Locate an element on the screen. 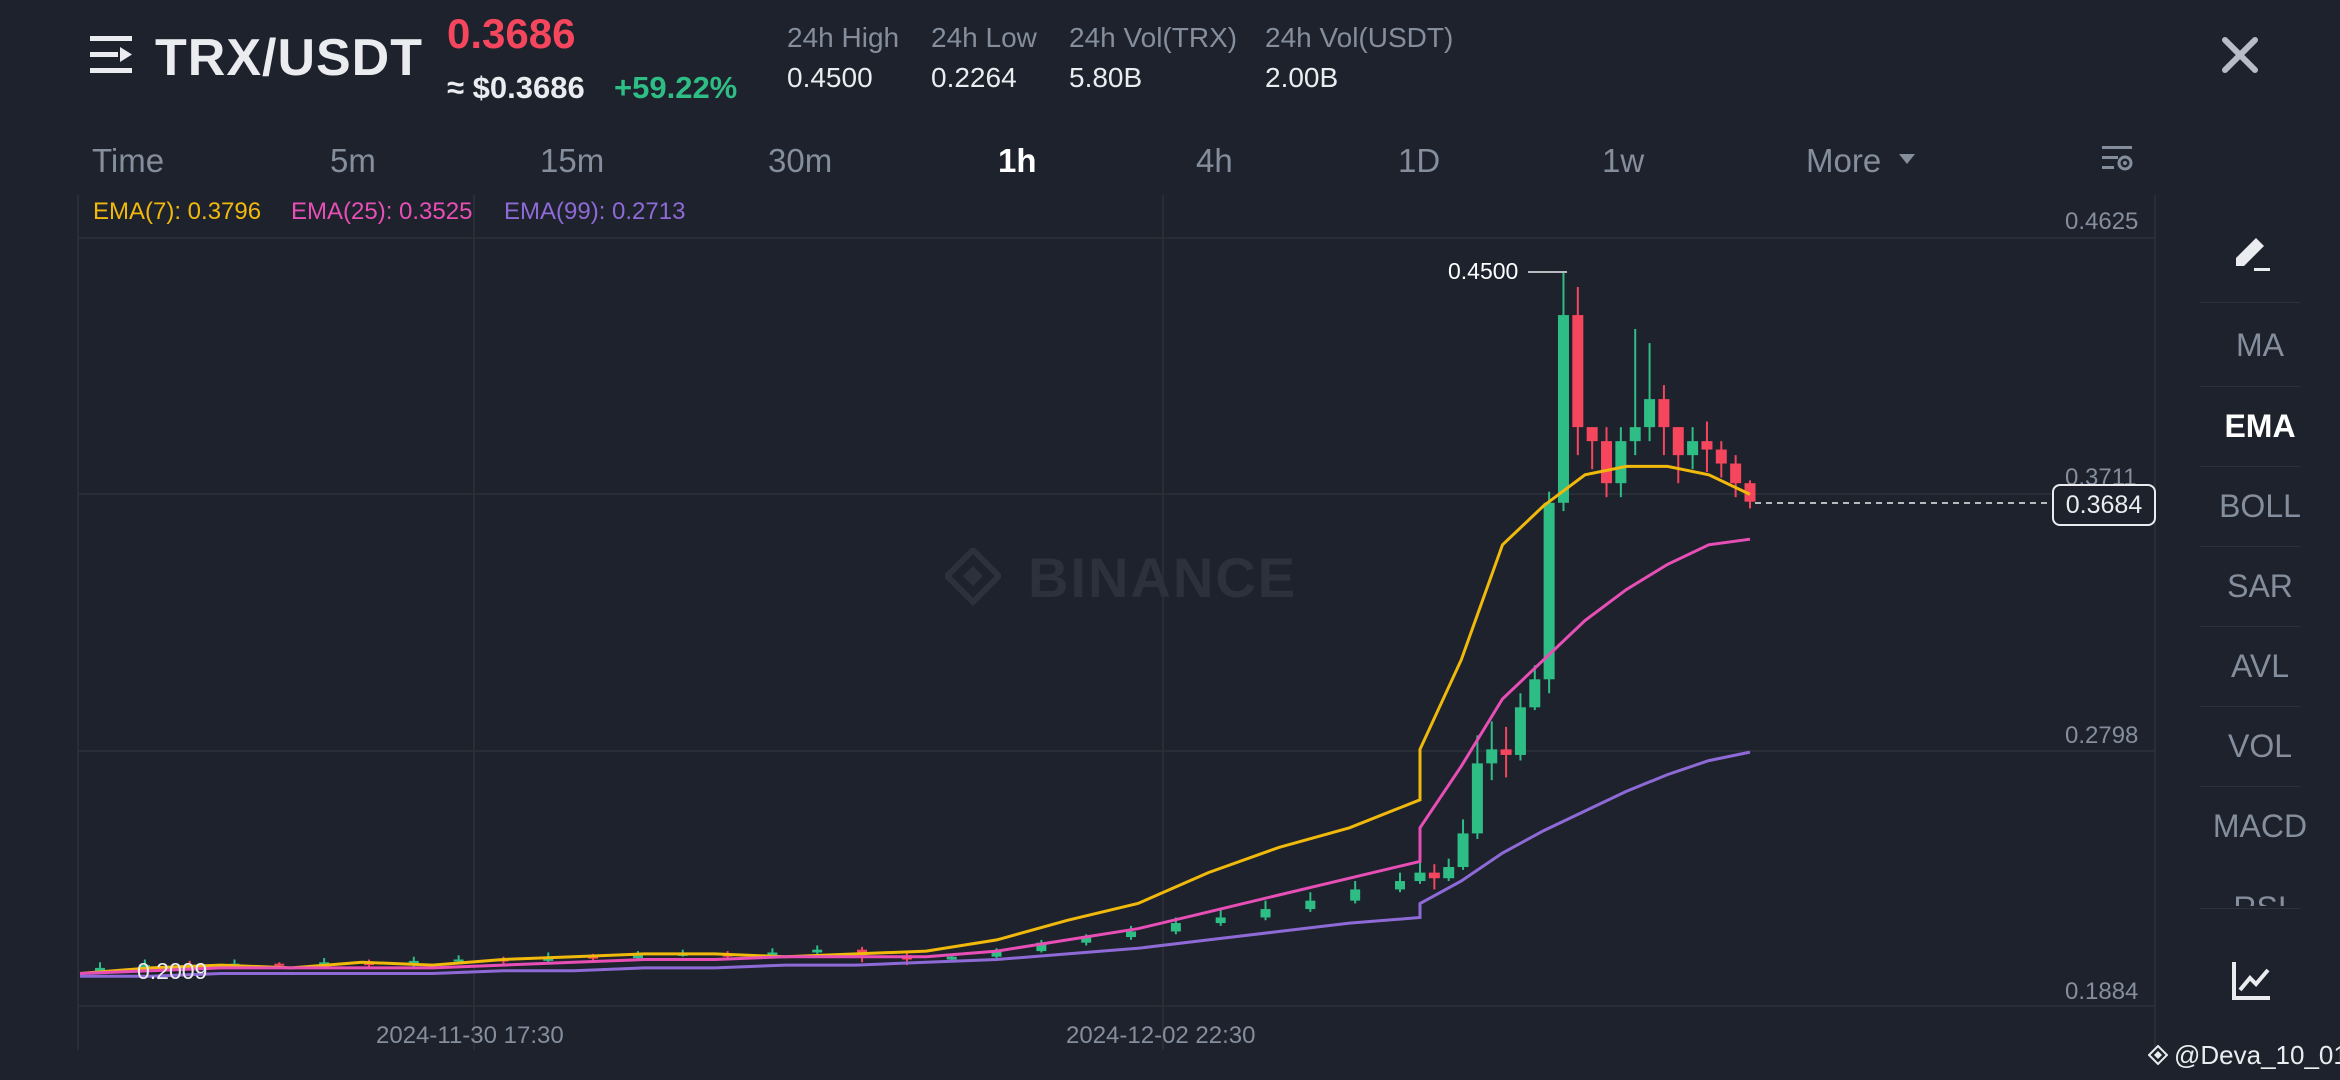 This screenshot has height=1080, width=2340. pair-title: TRX/USDT is located at coordinates (289, 58).